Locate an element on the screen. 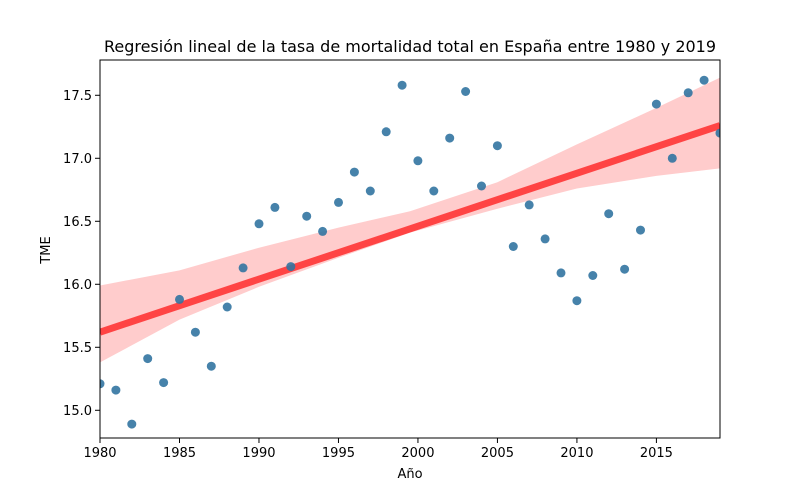  x-tick-label: 2005 is located at coordinates (497, 453).